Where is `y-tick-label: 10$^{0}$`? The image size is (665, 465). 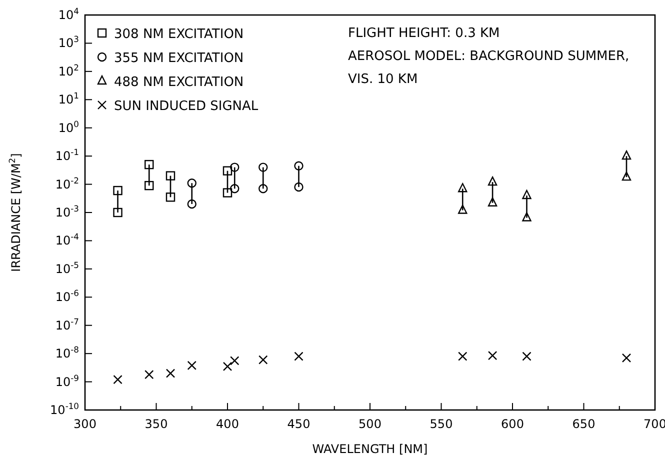
y-tick-label: 10$^{0}$ is located at coordinates (68, 126).